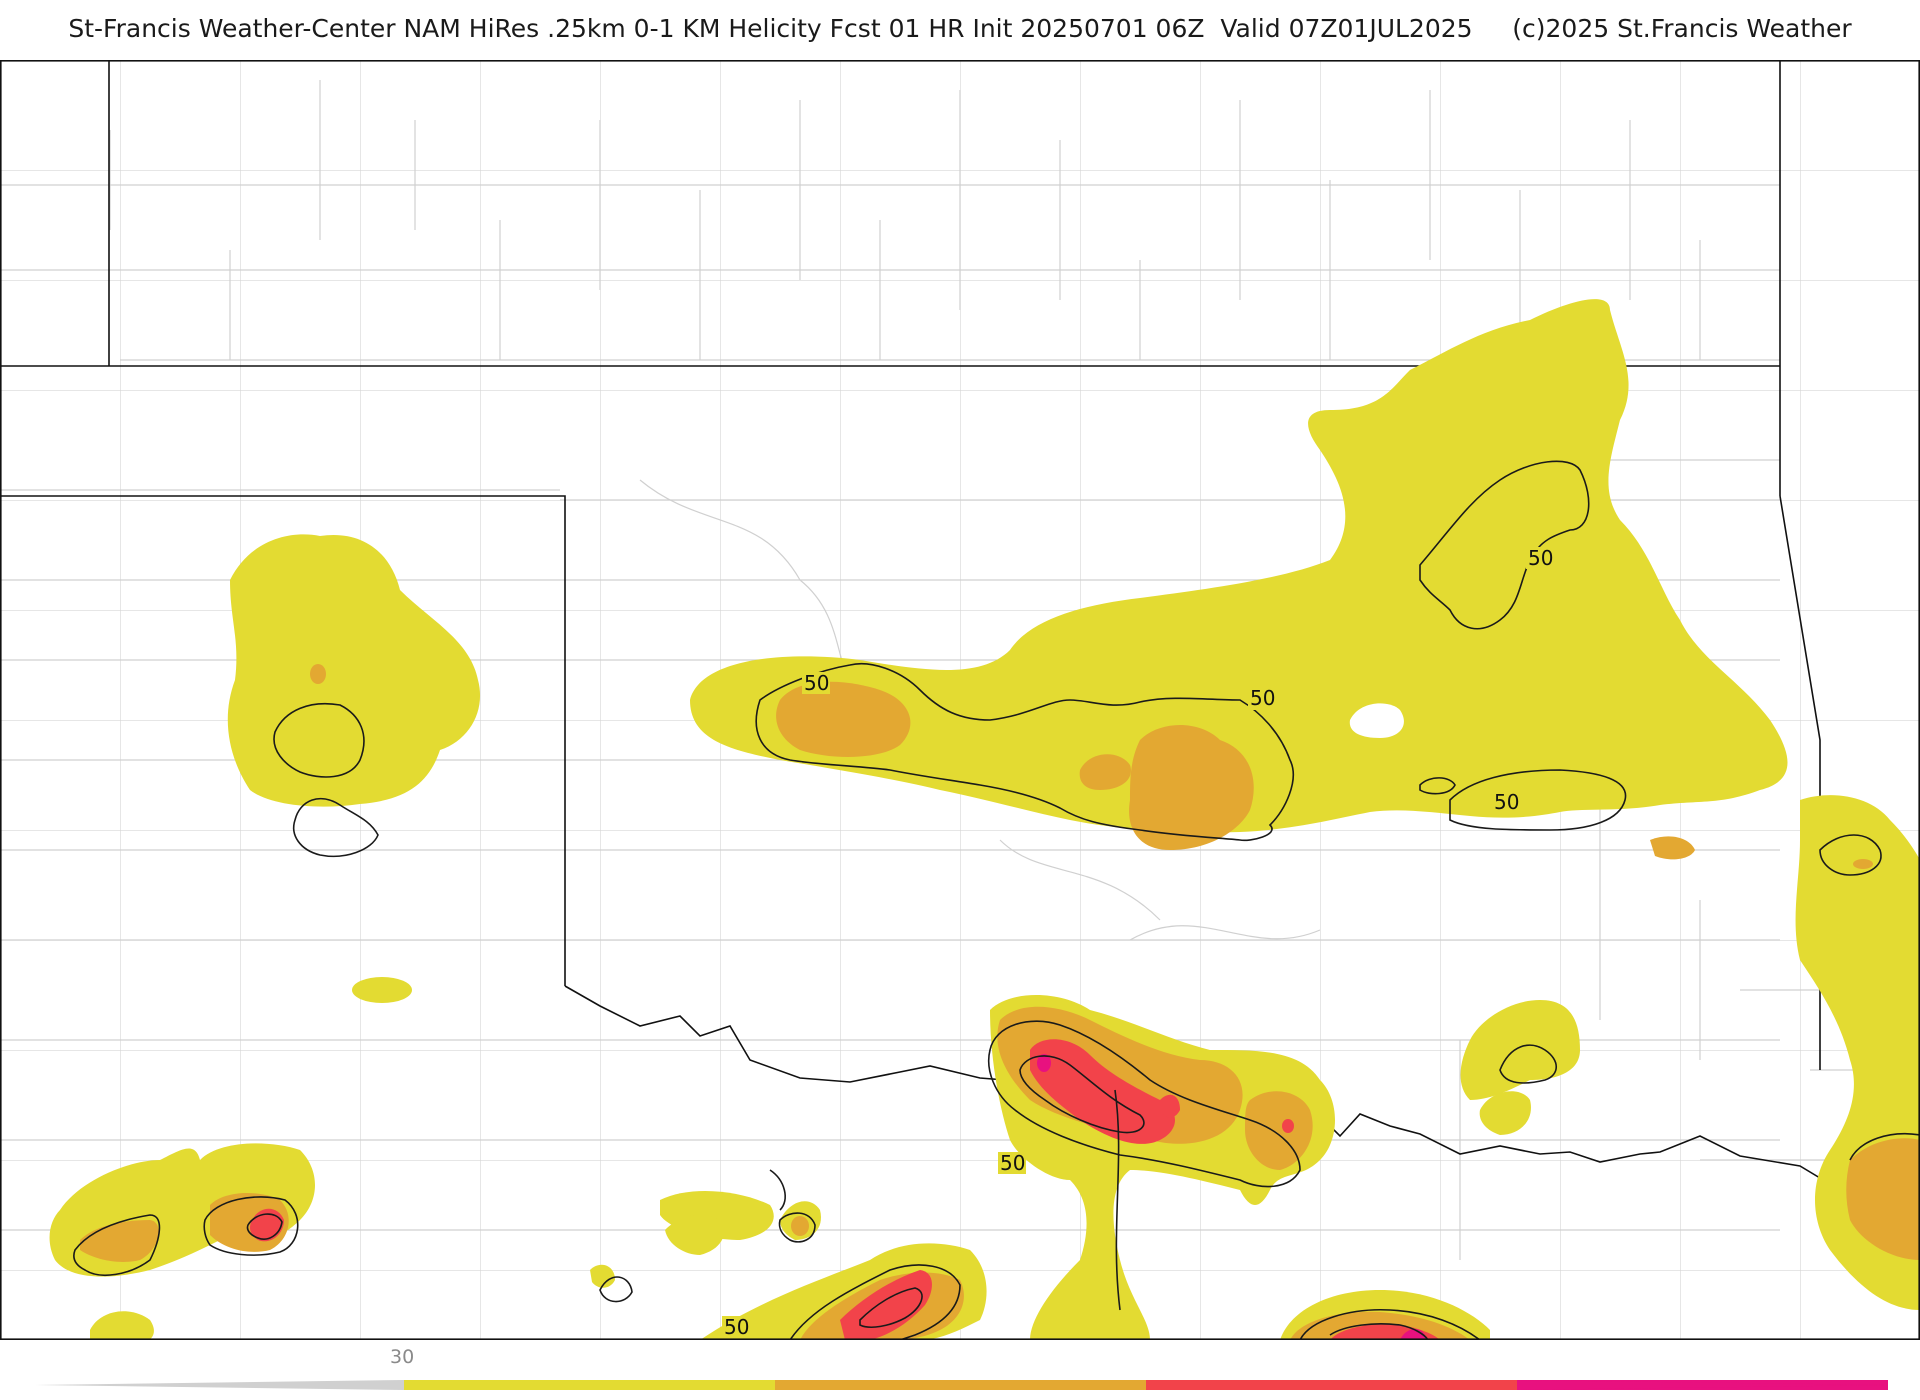 The height and width of the screenshot is (1400, 1920). I want to click on colorbar-min-triangle, so click(219, 1385).